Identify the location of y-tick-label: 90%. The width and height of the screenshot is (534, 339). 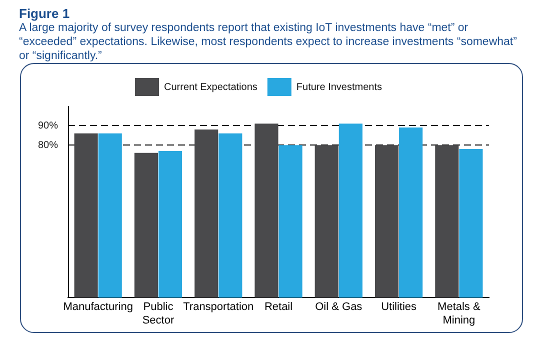
(48, 126).